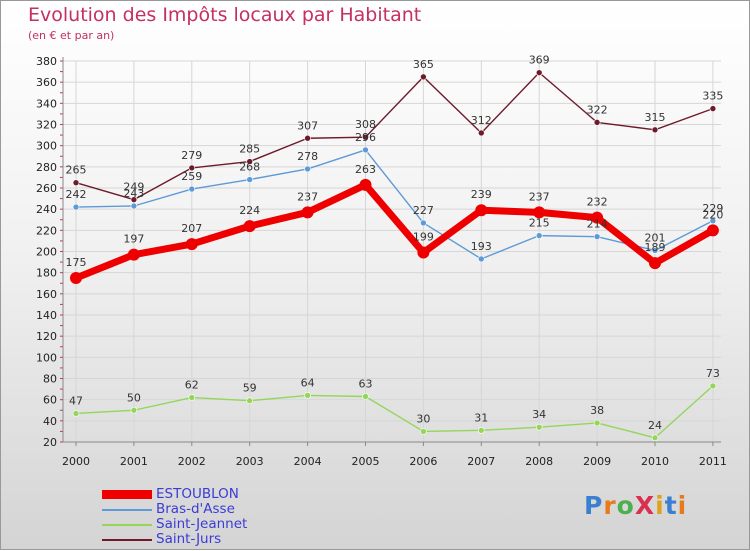  What do you see at coordinates (76, 400) in the screenshot?
I see `data-label-saint-jeannet: 47` at bounding box center [76, 400].